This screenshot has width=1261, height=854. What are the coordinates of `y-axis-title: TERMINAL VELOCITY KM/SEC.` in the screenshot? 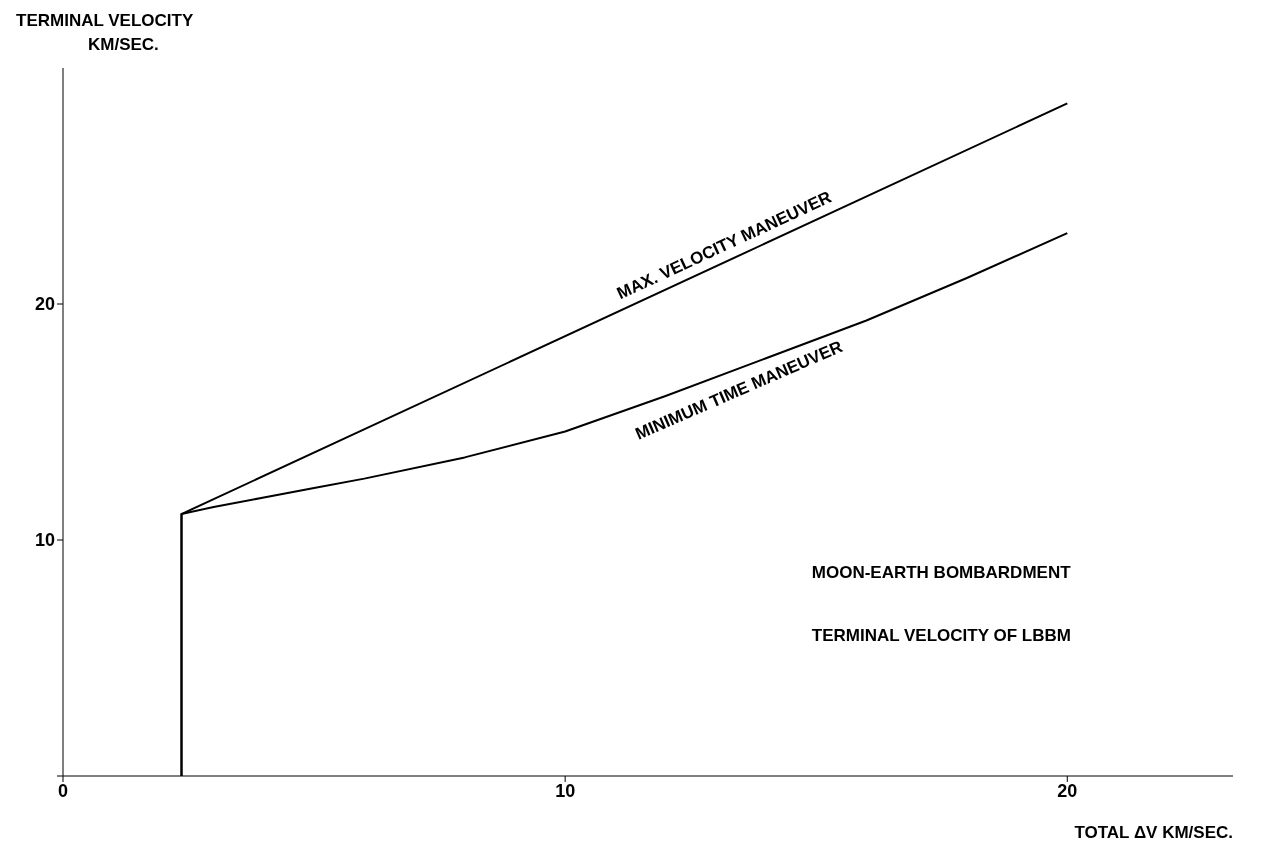 It's located at (105, 32).